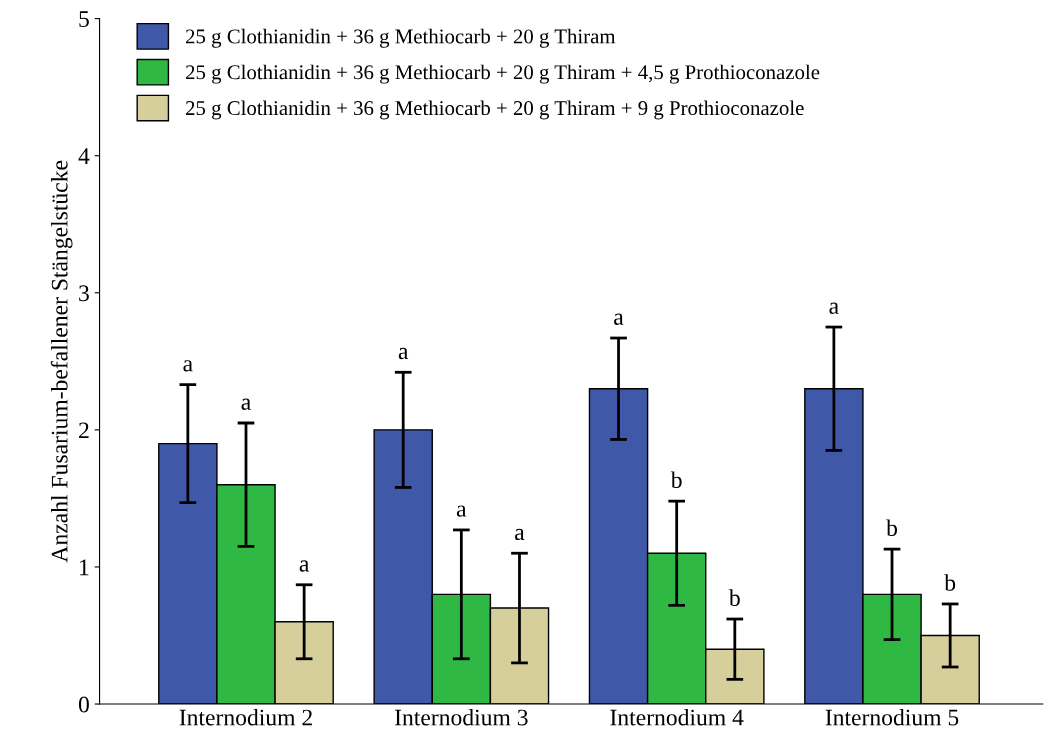 This screenshot has width=1048, height=745. I want to click on x-tick-label: Internodium 5, so click(892, 717).